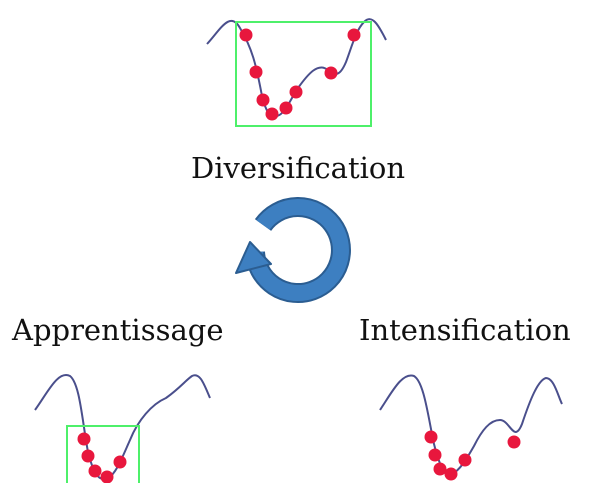 The height and width of the screenshot is (483, 589). I want to click on cycle-arrow-ring-fill, so click(298, 250).